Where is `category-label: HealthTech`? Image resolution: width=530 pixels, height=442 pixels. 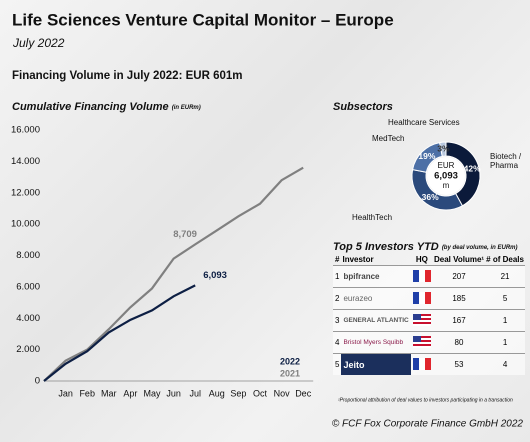 category-label: HealthTech is located at coordinates (372, 217).